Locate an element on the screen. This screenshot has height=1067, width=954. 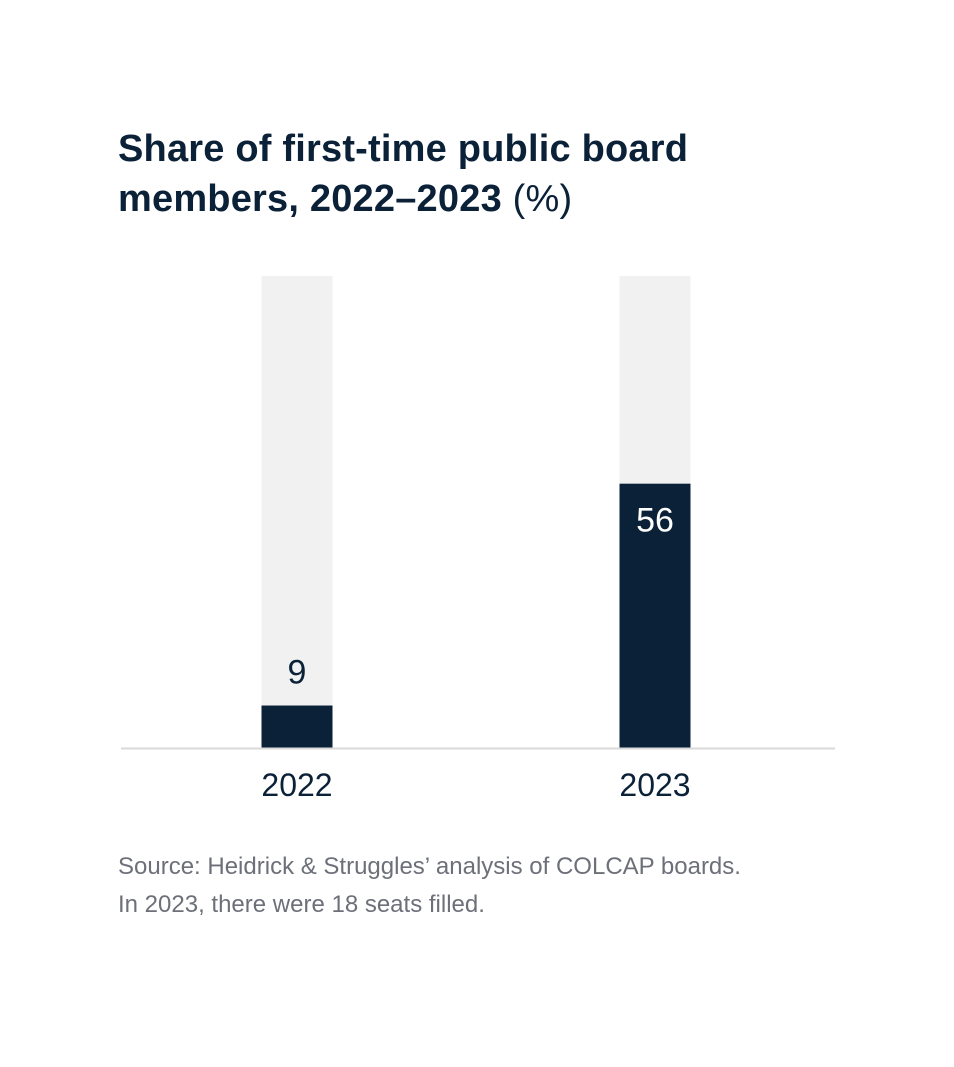
data-label-2023: 56 is located at coordinates (655, 521).